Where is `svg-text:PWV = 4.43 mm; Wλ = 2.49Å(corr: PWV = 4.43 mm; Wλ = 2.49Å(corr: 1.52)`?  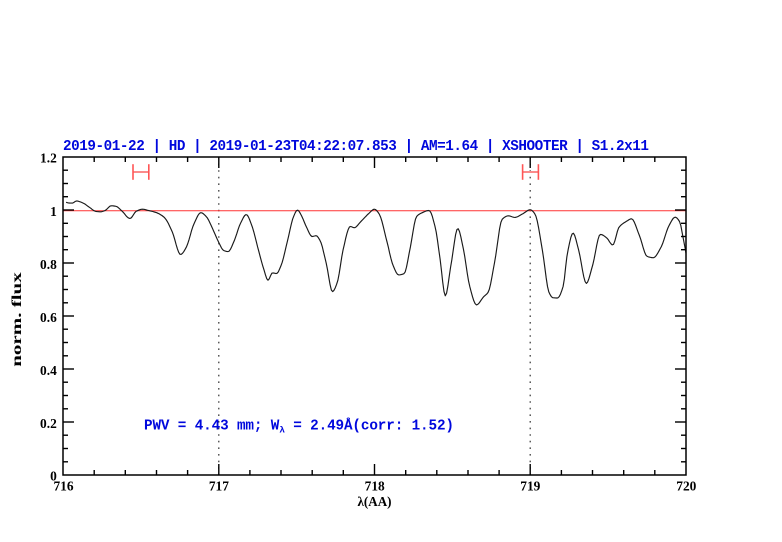 svg-text:PWV = 4.43 mm; Wλ = 2.49Å(corr: PWV = 4.43 mm; Wλ = 2.49Å(corr: 1.52) is located at coordinates (299, 427).